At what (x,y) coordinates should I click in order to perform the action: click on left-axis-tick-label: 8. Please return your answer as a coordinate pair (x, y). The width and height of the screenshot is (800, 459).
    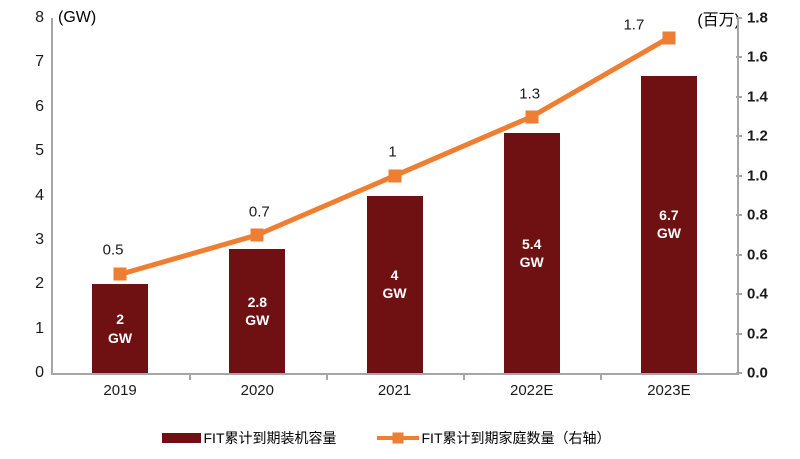
    Looking at the image, I should click on (39, 17).